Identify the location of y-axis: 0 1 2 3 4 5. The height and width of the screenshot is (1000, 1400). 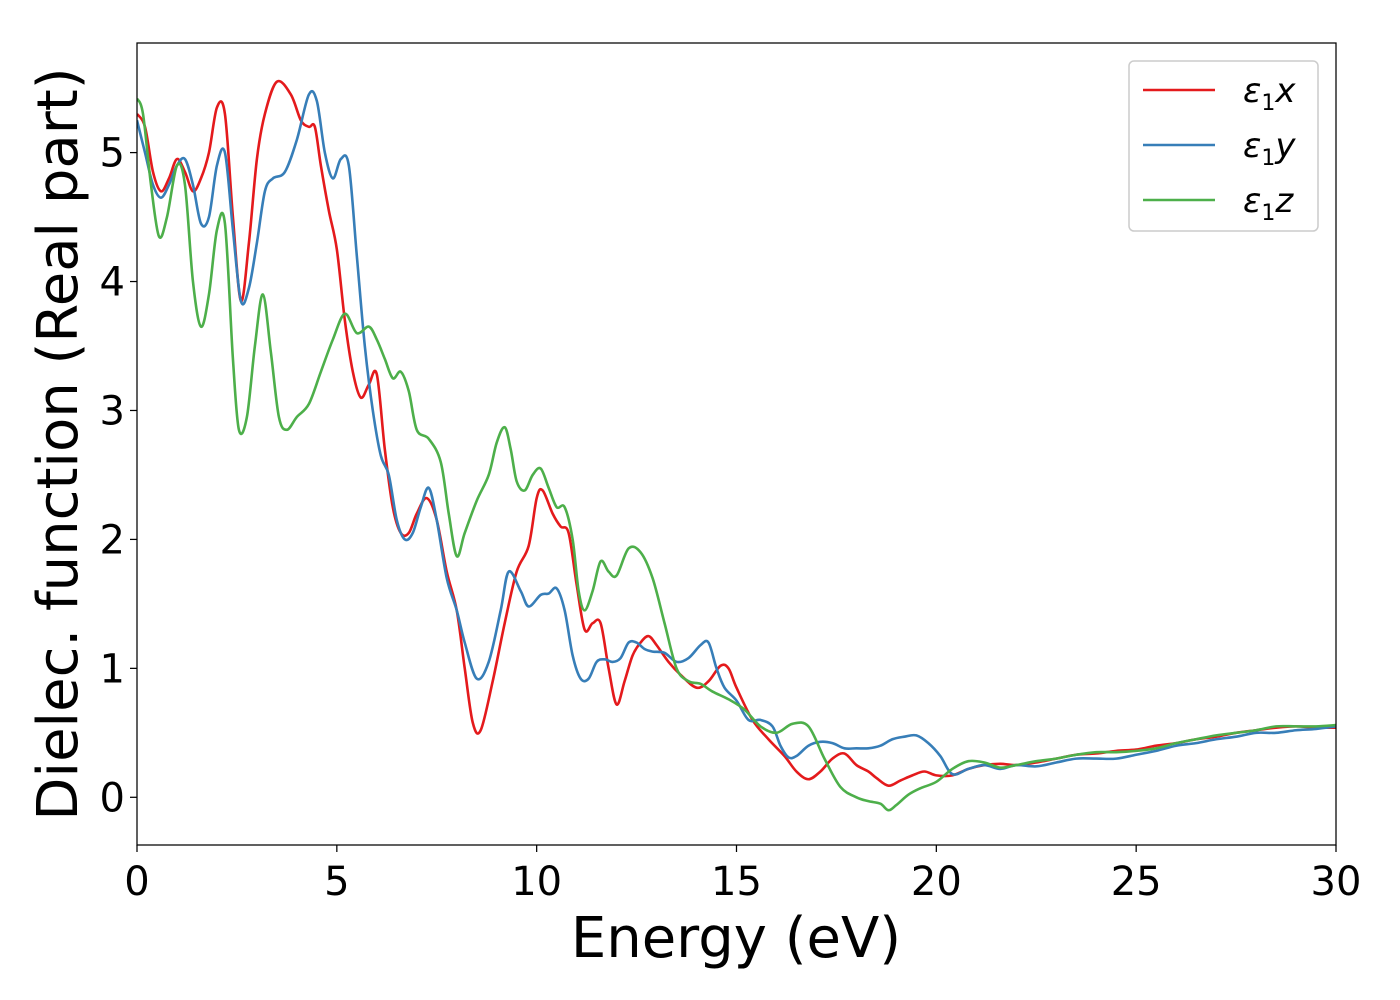
(118, 476).